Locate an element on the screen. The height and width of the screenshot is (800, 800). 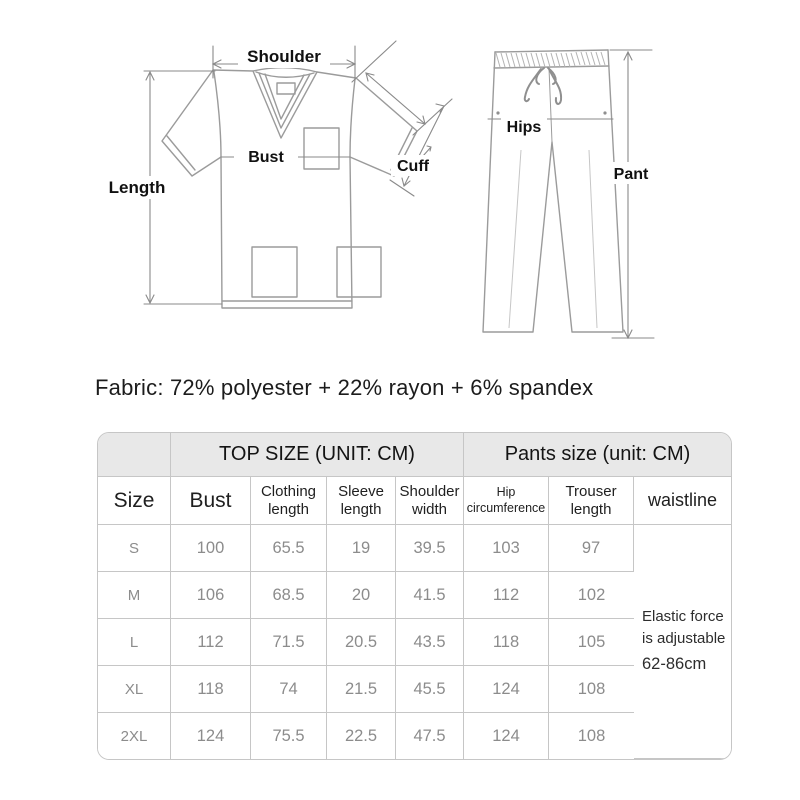
value-cell: 74 is located at coordinates (289, 689).